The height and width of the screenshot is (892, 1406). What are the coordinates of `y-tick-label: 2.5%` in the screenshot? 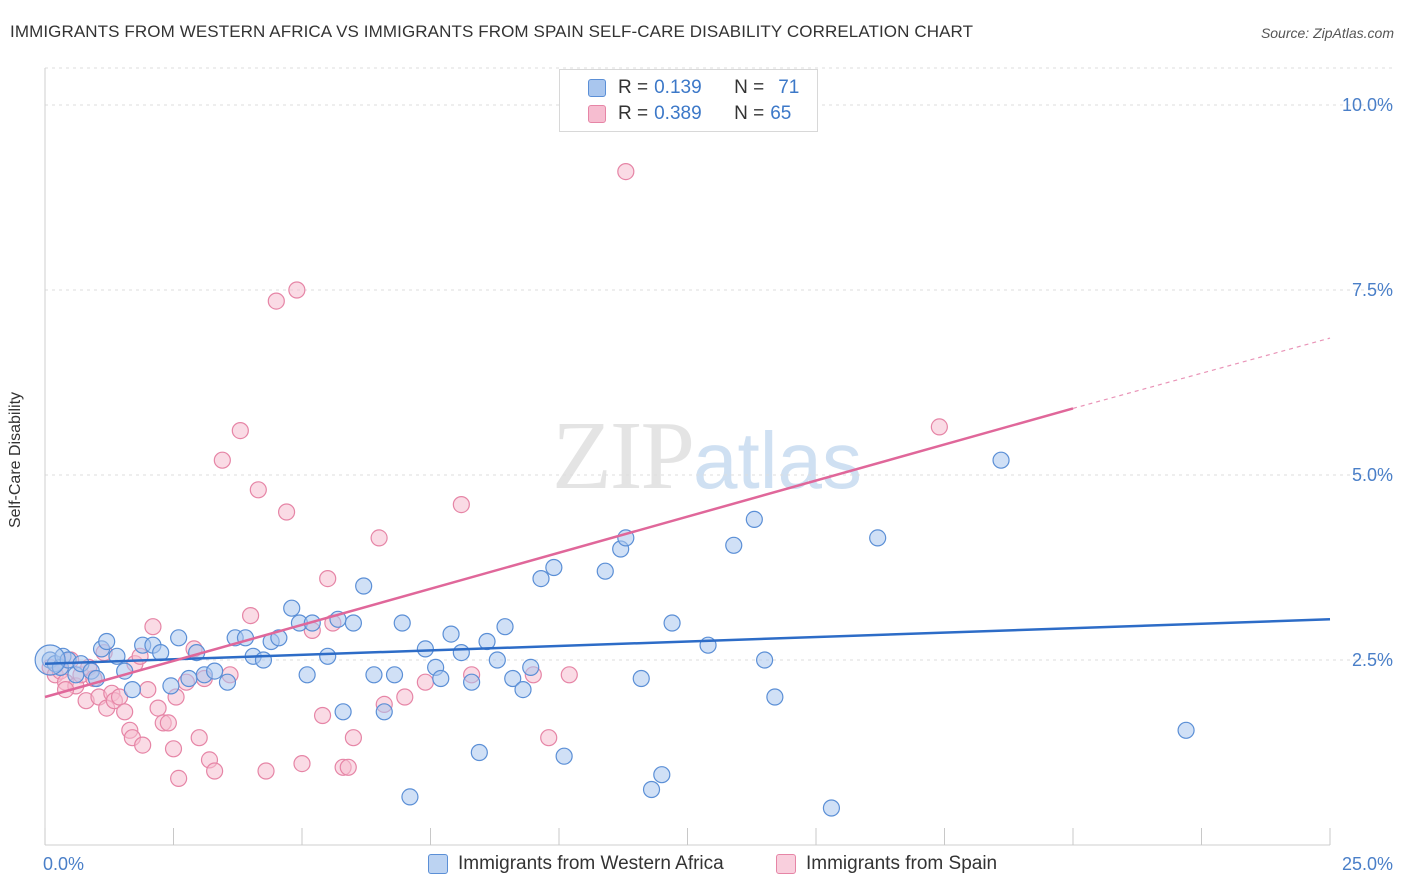 It's located at (1372, 660).